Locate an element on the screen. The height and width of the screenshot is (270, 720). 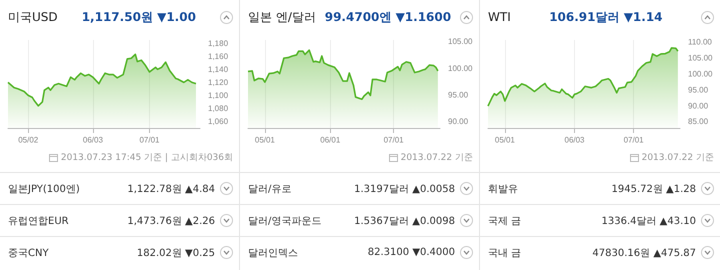
x-tick-label: 05/02 is located at coordinates (28, 140).